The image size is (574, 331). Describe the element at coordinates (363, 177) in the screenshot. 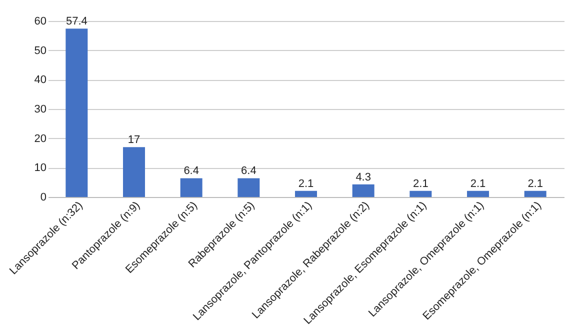

I see `data-label: 4.3` at that location.